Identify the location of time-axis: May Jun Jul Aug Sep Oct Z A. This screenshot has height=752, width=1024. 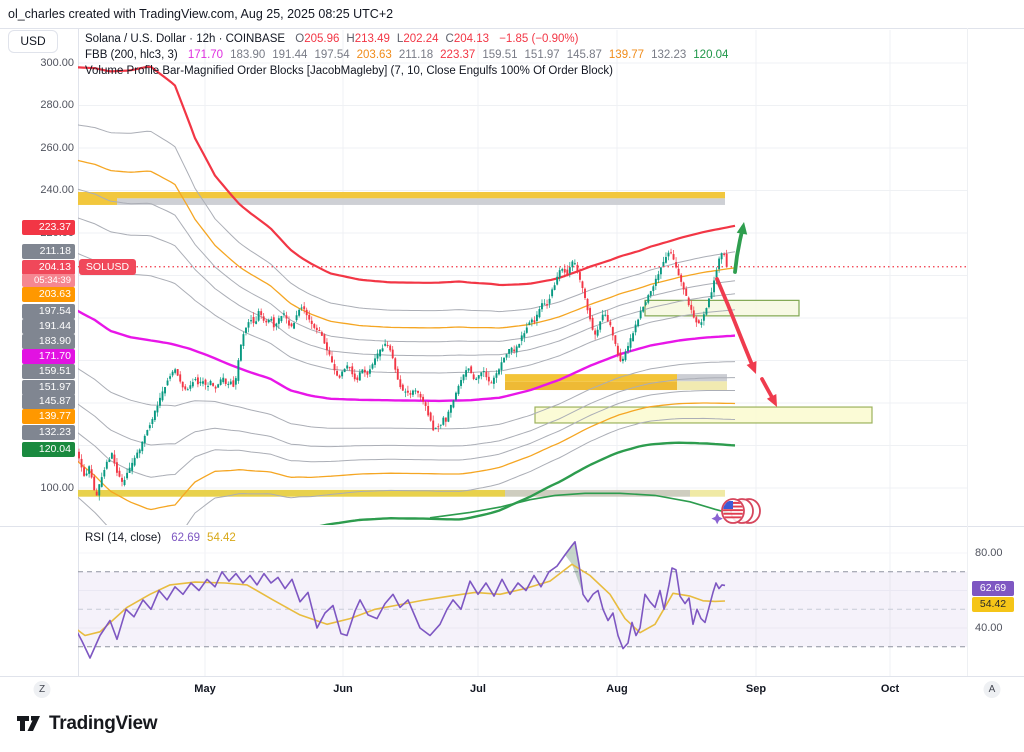
(512, 689).